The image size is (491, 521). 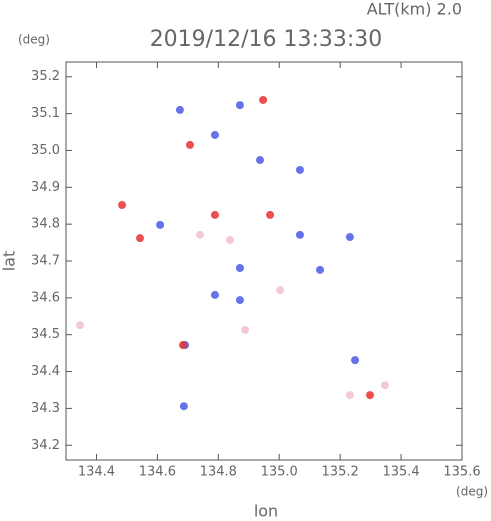 What do you see at coordinates (340, 472) in the screenshot?
I see `x-tick-label: 135.2` at bounding box center [340, 472].